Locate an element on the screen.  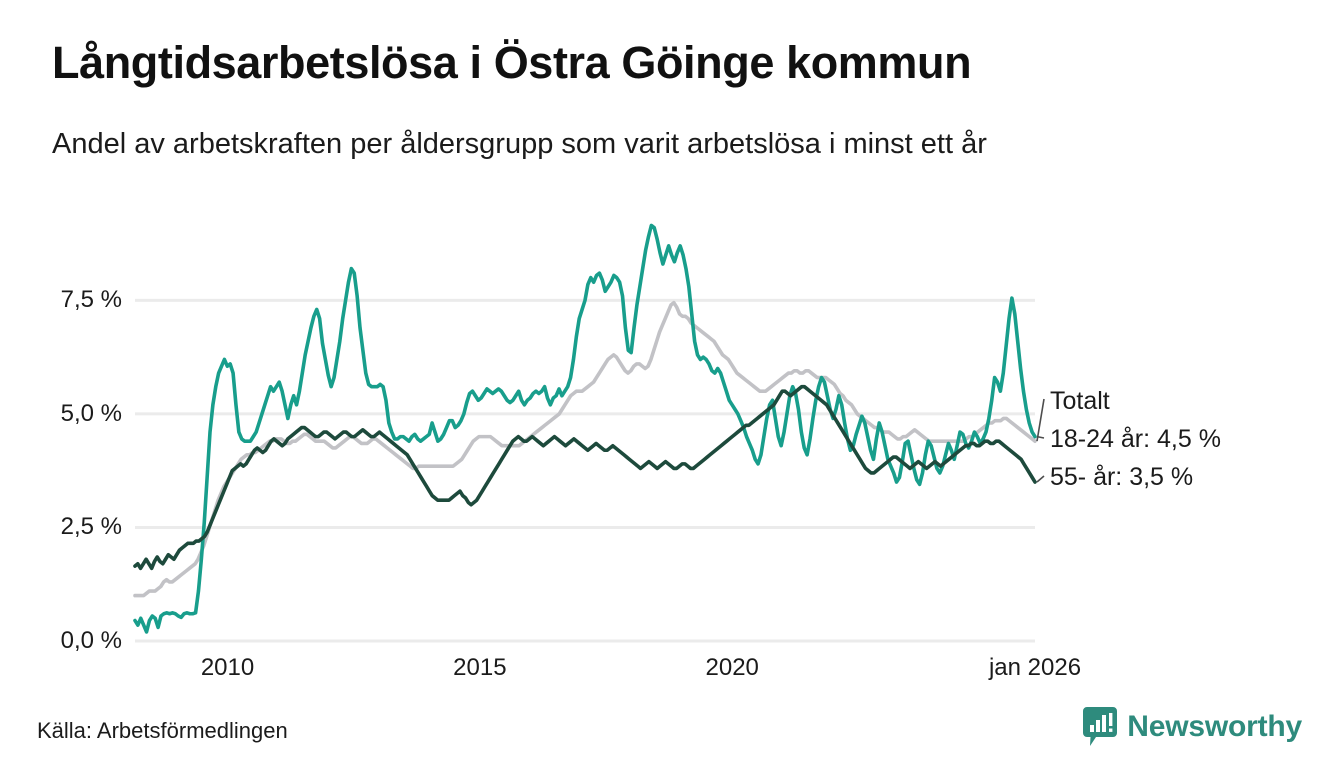
x-tick-label: 2015 is located at coordinates (480, 667).